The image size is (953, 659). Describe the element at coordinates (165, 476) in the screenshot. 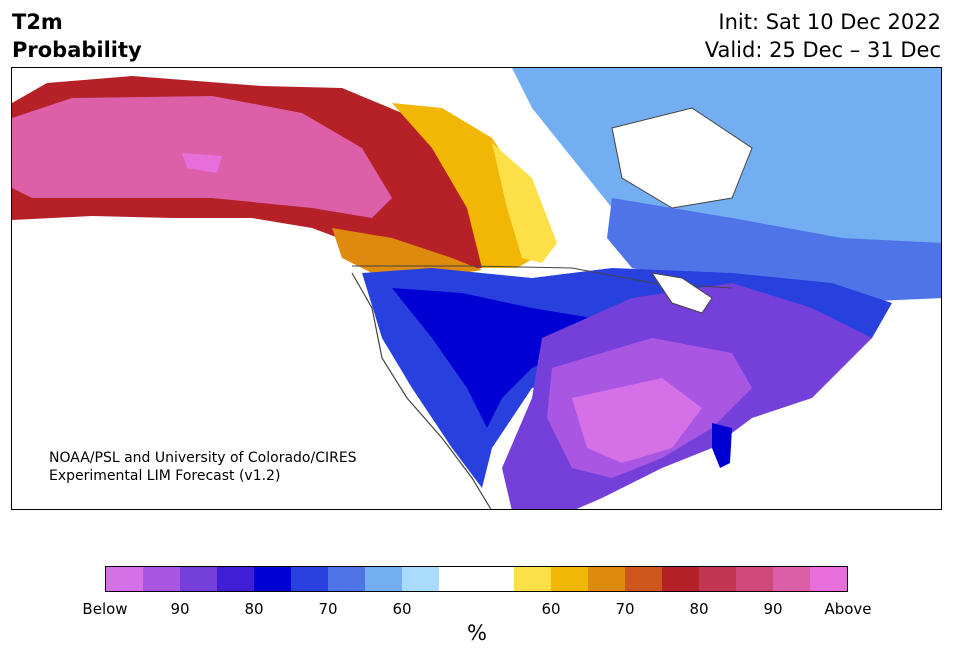

I see `credit-line-2: Experimental LIM Forecast (v1.2)` at that location.